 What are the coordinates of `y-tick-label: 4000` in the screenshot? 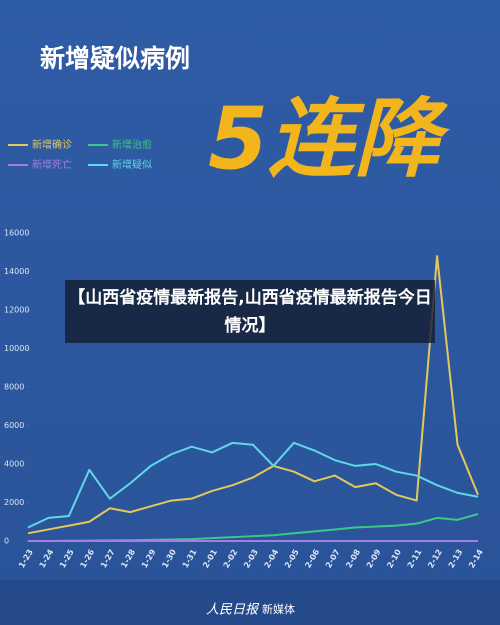 It's located at (14, 464).